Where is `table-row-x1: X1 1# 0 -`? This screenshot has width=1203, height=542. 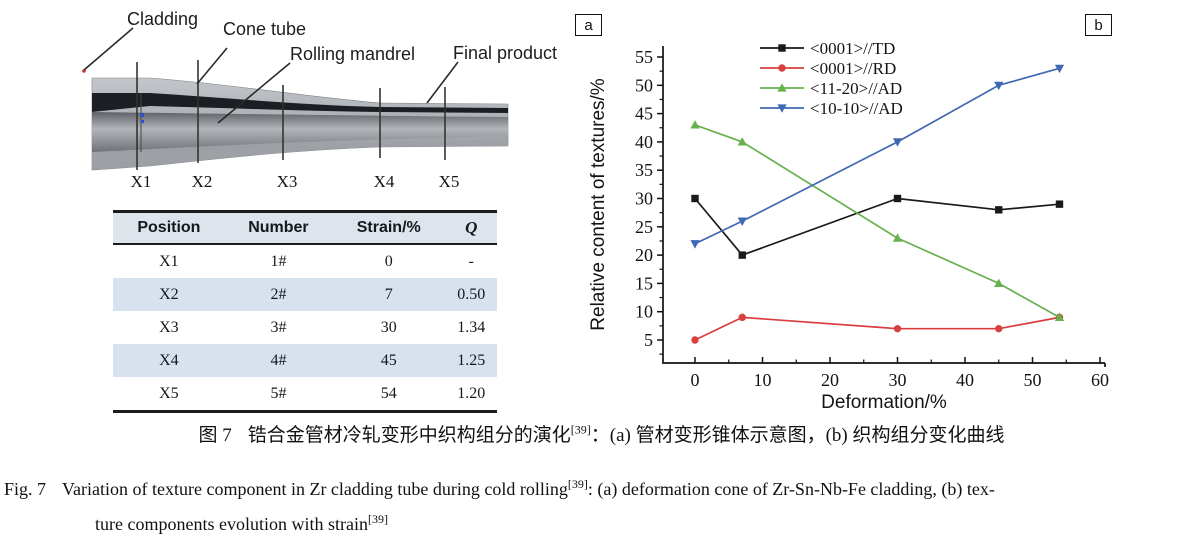 table-row-x1: X1 1# 0 - is located at coordinates (305, 261).